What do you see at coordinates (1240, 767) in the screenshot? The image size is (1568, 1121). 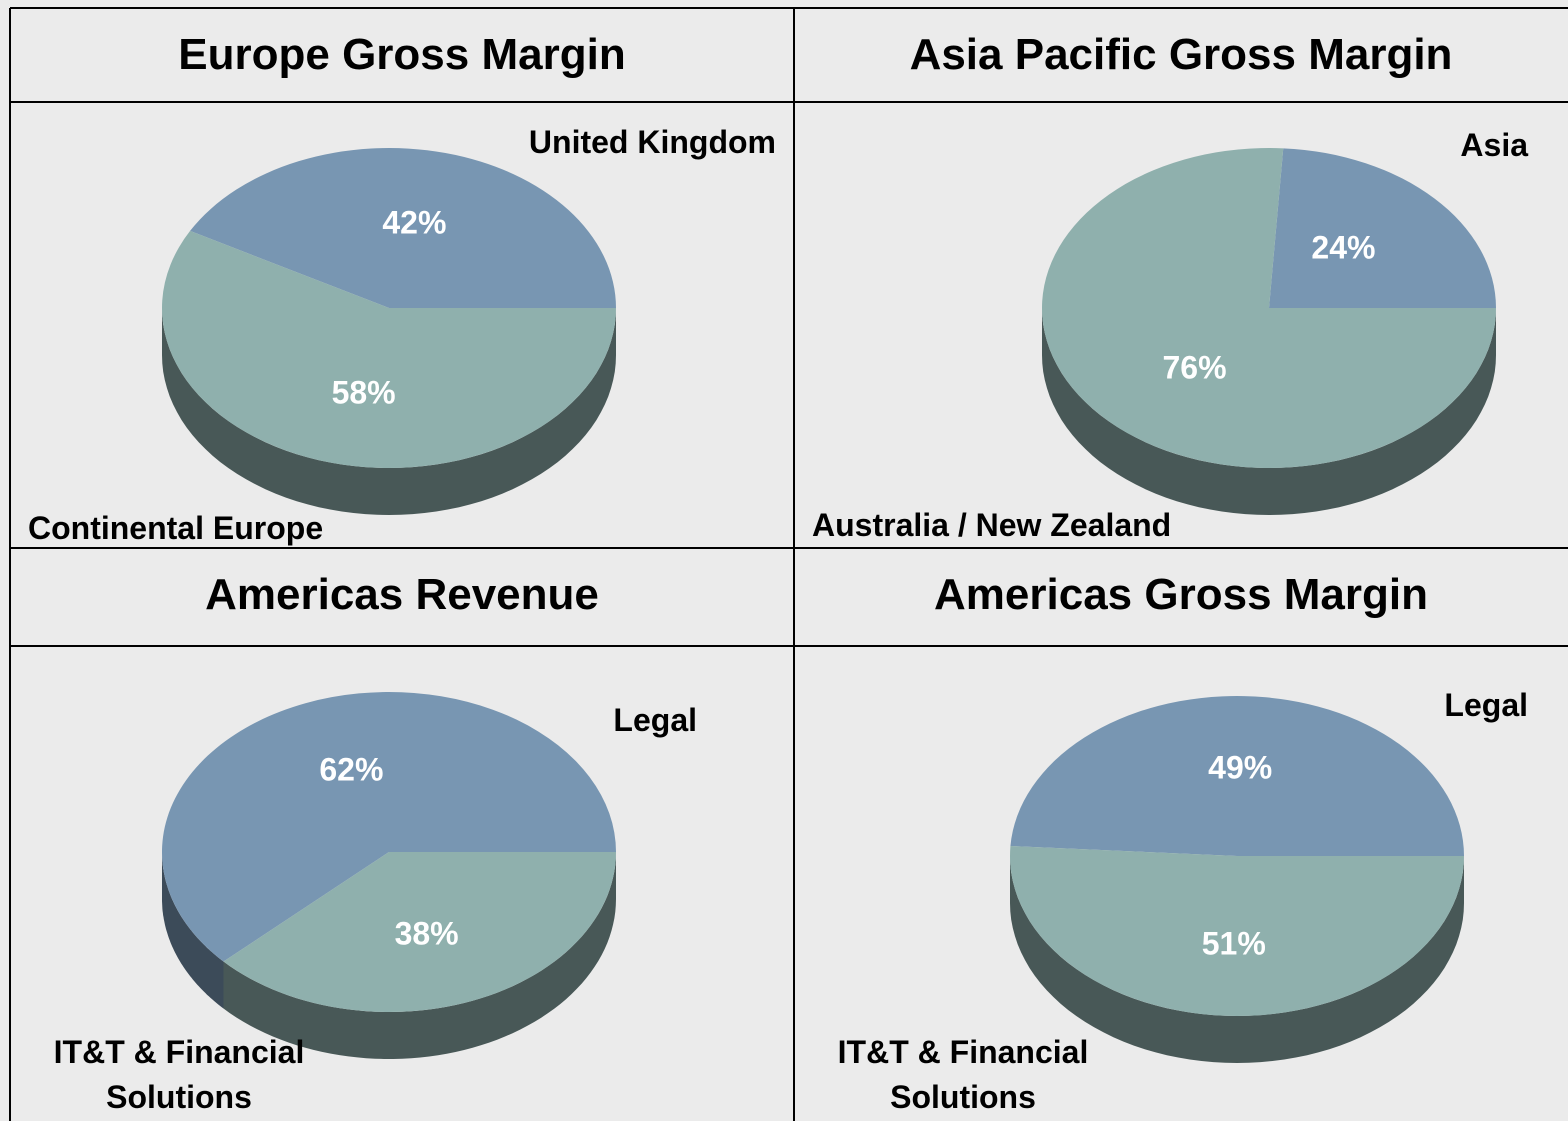 I see `value-label: 49%` at bounding box center [1240, 767].